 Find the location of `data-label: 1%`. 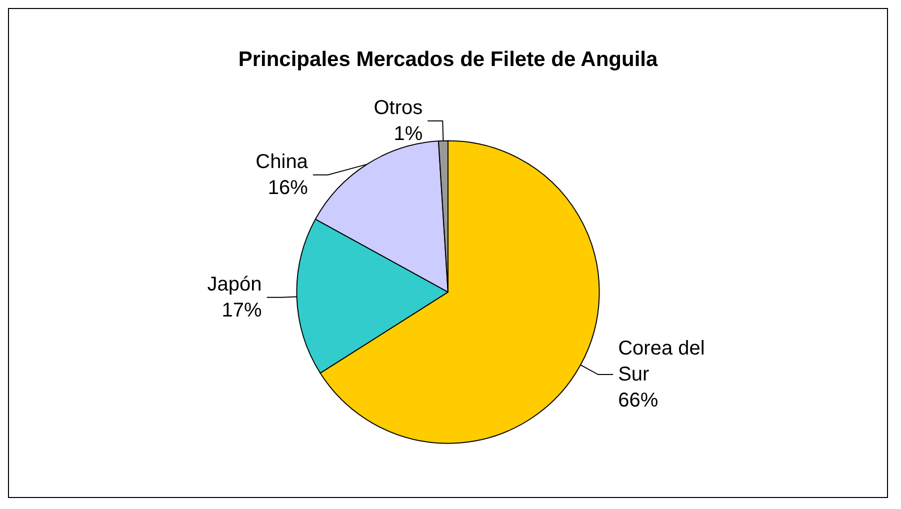

data-label: 1% is located at coordinates (408, 133).